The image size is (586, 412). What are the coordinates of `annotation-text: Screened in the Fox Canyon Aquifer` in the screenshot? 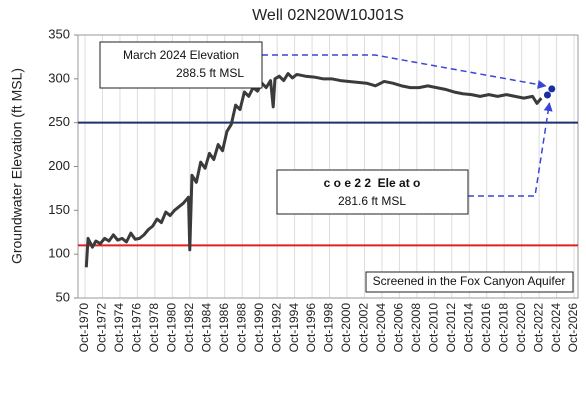 It's located at (469, 281).